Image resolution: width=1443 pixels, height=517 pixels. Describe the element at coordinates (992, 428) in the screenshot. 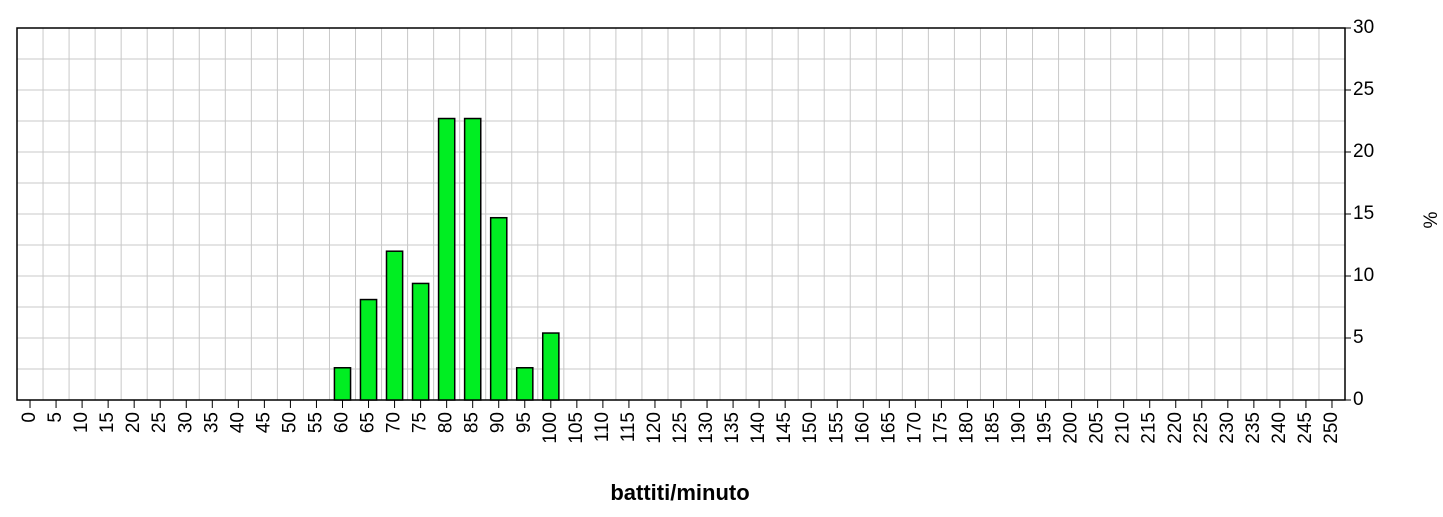

I see `x-tick-label: 185` at that location.